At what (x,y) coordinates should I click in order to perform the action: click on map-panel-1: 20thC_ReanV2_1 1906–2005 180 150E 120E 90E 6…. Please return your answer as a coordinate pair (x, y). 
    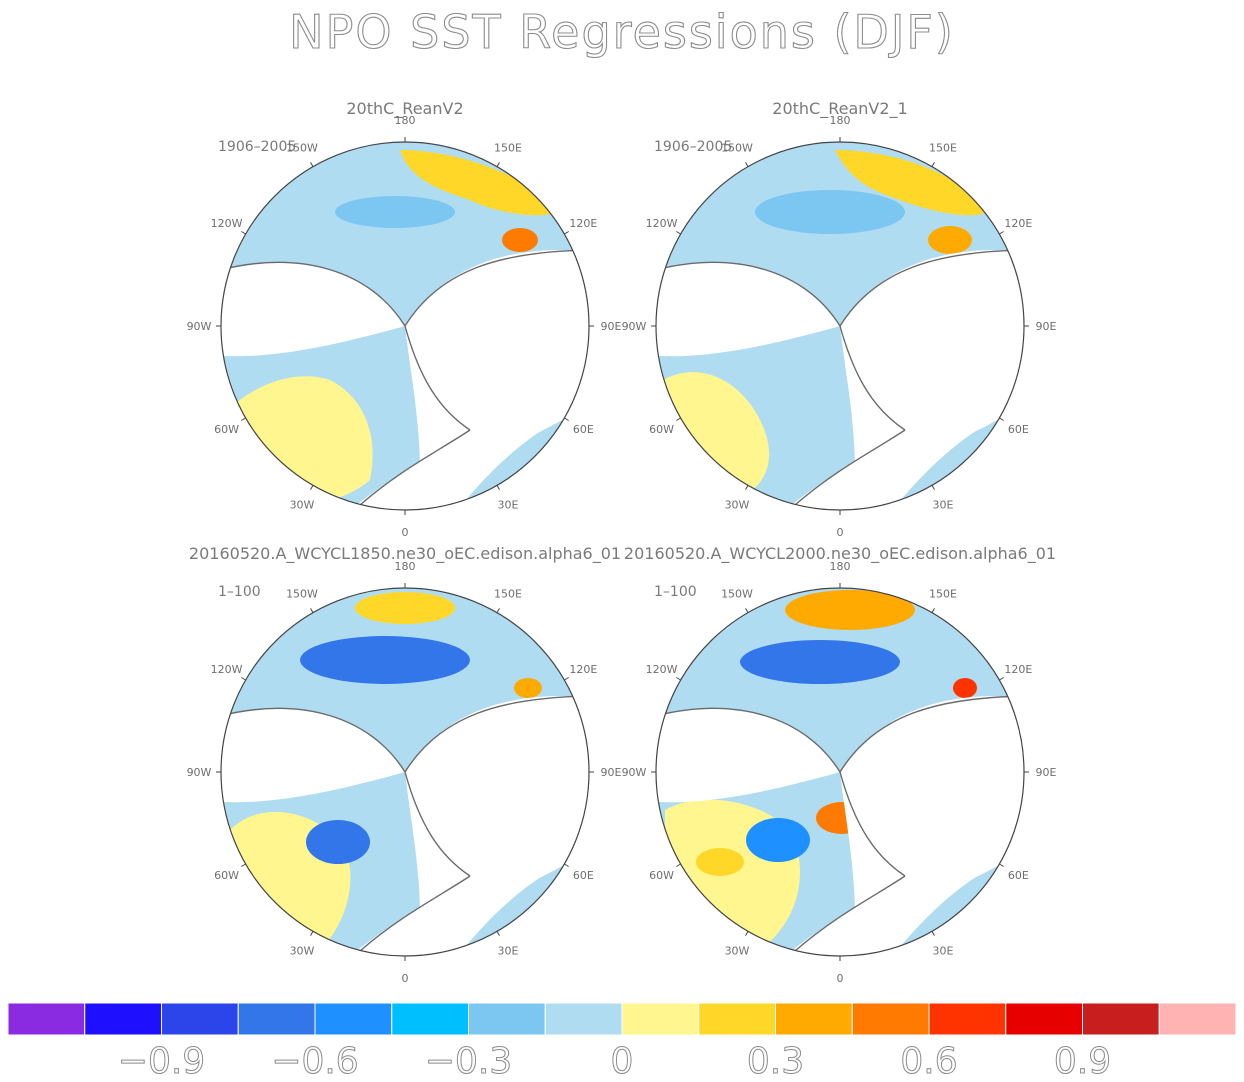
    Looking at the image, I should click on (839, 319).